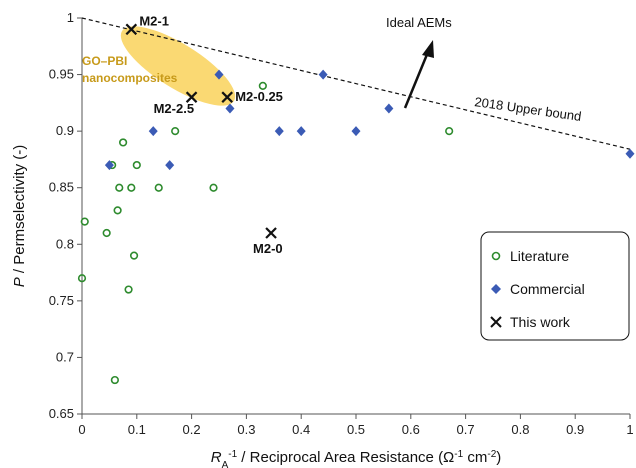  I want to click on y-tick-label: 0.75, so click(61, 300).